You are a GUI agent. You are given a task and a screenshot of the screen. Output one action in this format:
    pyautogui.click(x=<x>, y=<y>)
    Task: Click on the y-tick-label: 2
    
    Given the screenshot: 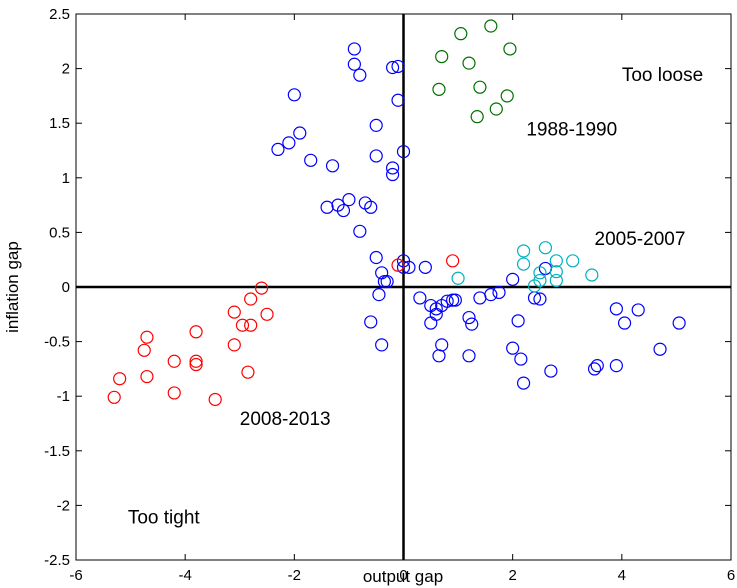 What is the action you would take?
    pyautogui.click(x=66, y=69)
    